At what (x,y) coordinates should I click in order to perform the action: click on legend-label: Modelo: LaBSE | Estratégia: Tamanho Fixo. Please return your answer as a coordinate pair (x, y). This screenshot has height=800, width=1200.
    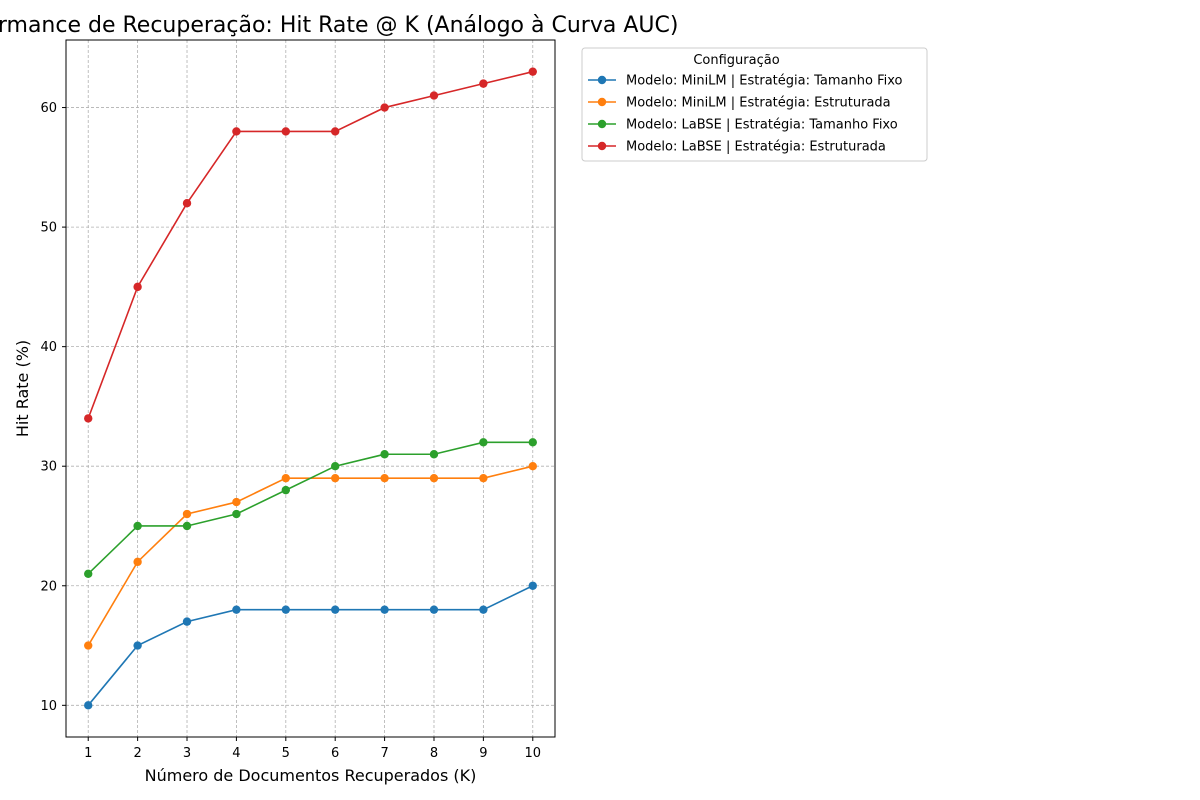
    Looking at the image, I should click on (762, 125).